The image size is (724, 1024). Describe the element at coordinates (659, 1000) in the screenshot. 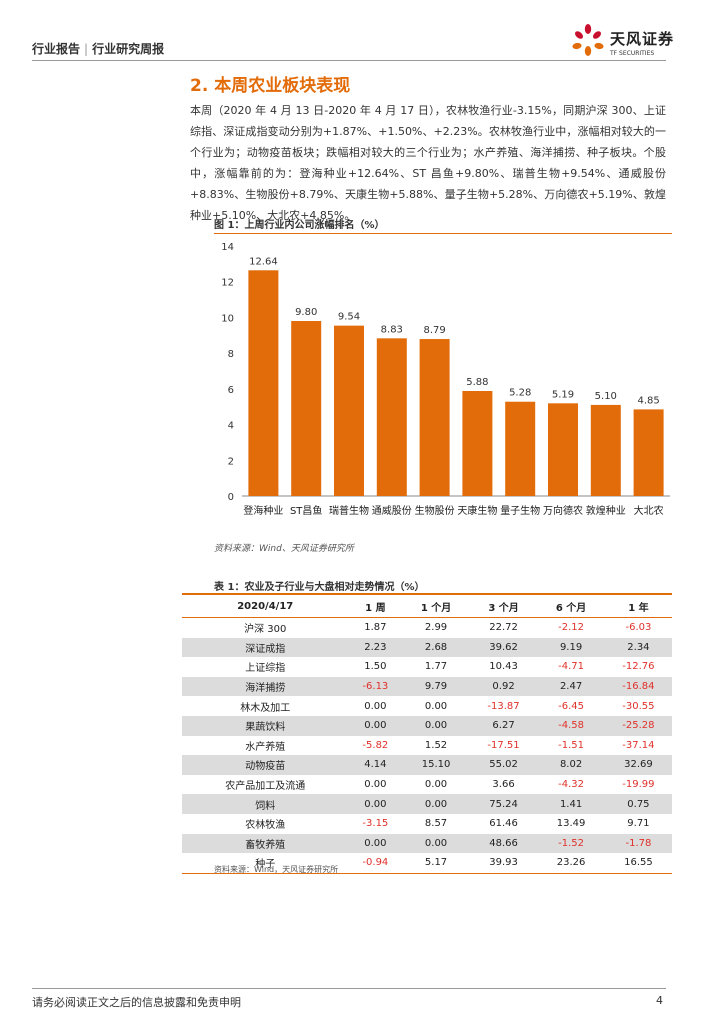

I see `page-number: 4` at that location.